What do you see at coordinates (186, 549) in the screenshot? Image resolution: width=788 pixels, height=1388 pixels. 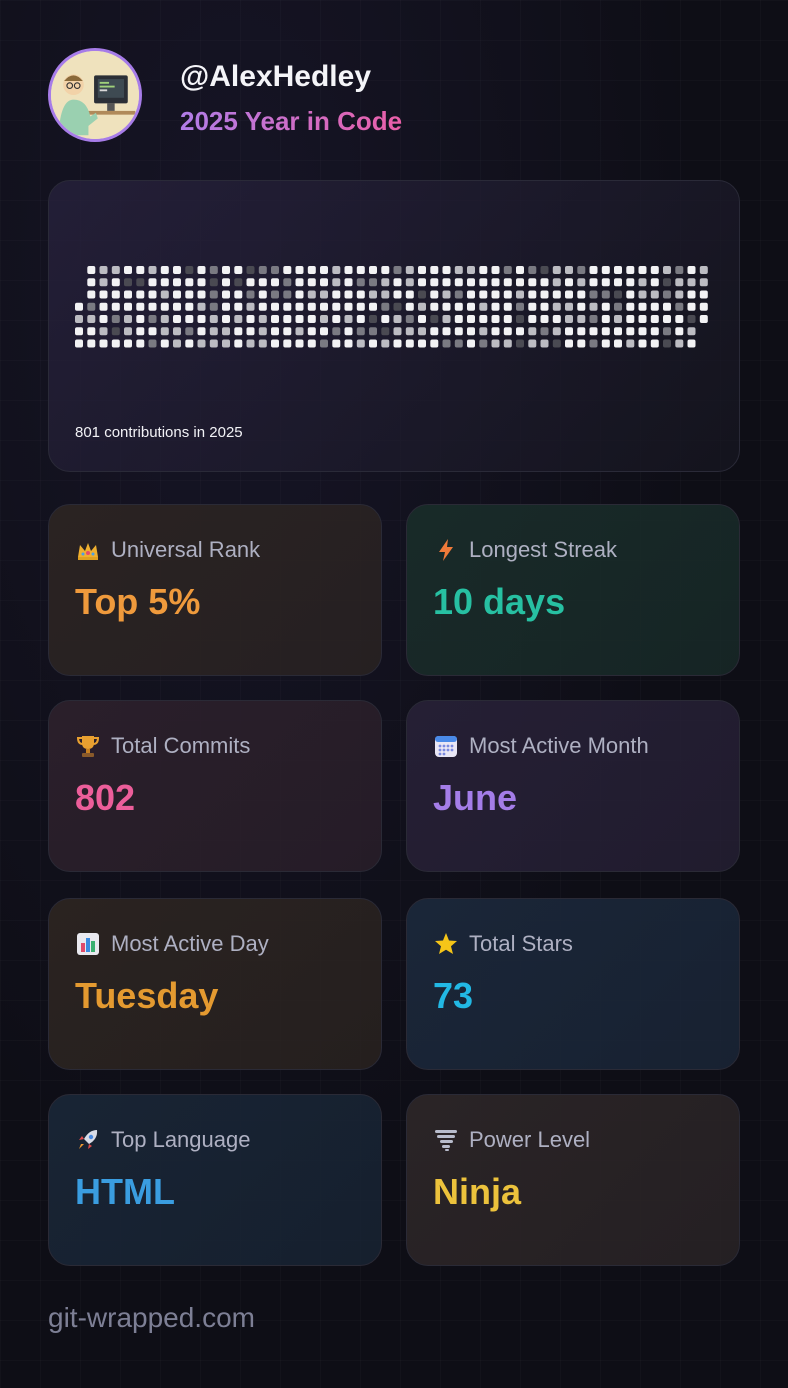 I see `stat-label-text: Universal Rank` at bounding box center [186, 549].